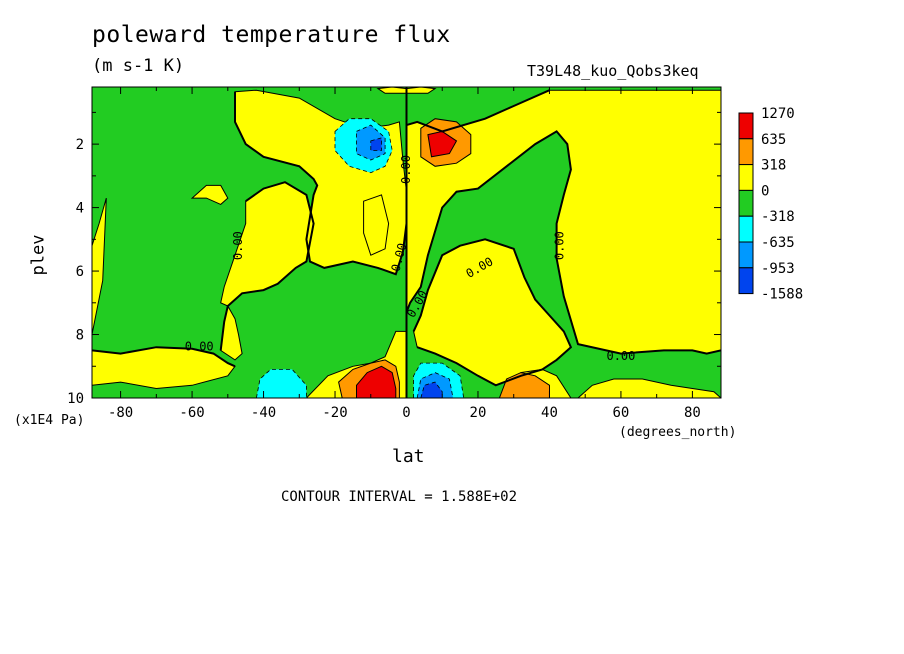 This screenshot has width=904, height=654. Describe the element at coordinates (263, 413) in the screenshot. I see `x-tick-label-2: -40` at that location.